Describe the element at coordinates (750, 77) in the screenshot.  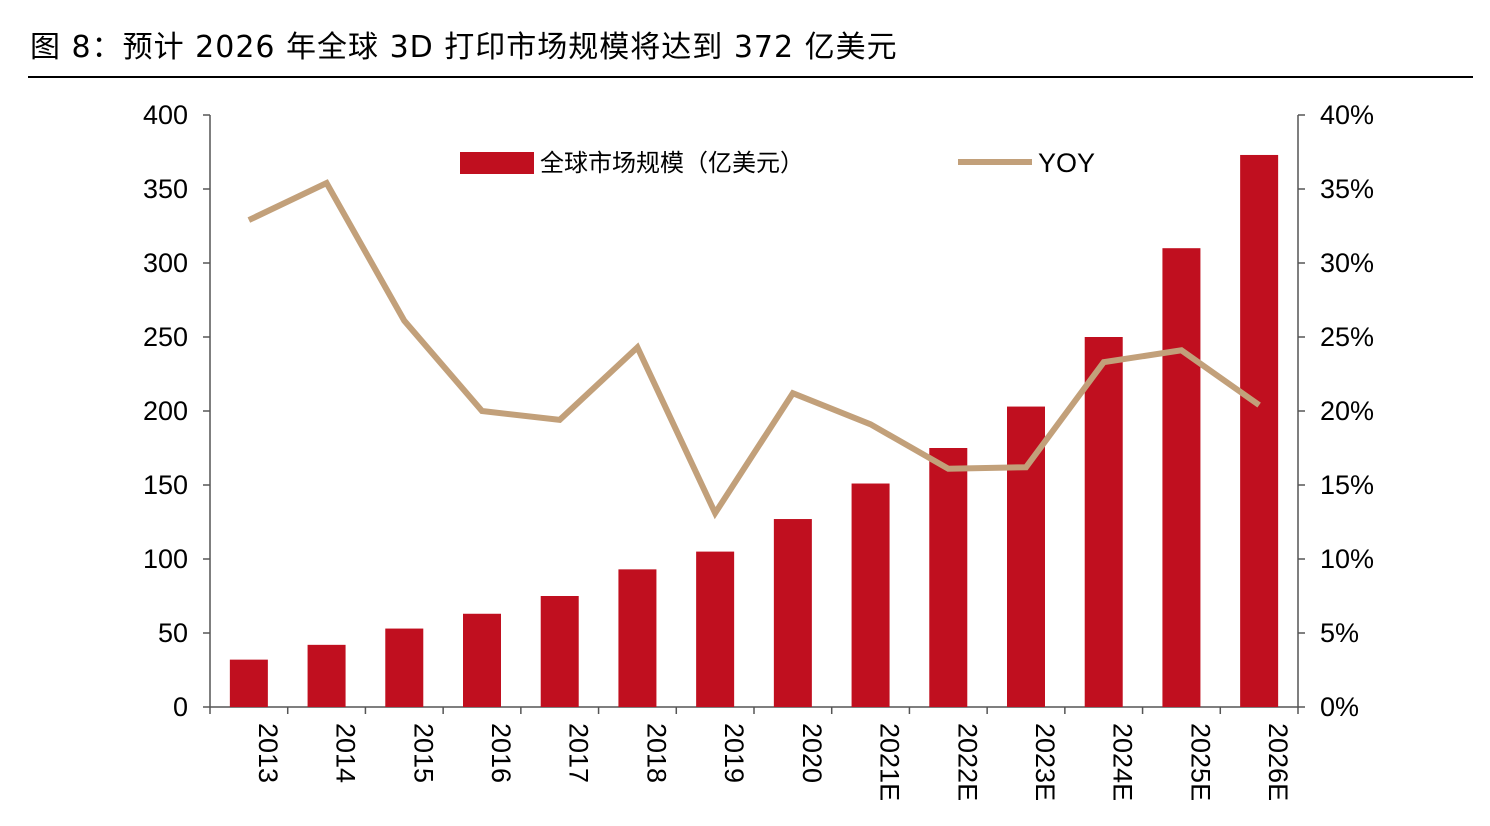
I see `title-divider` at that location.